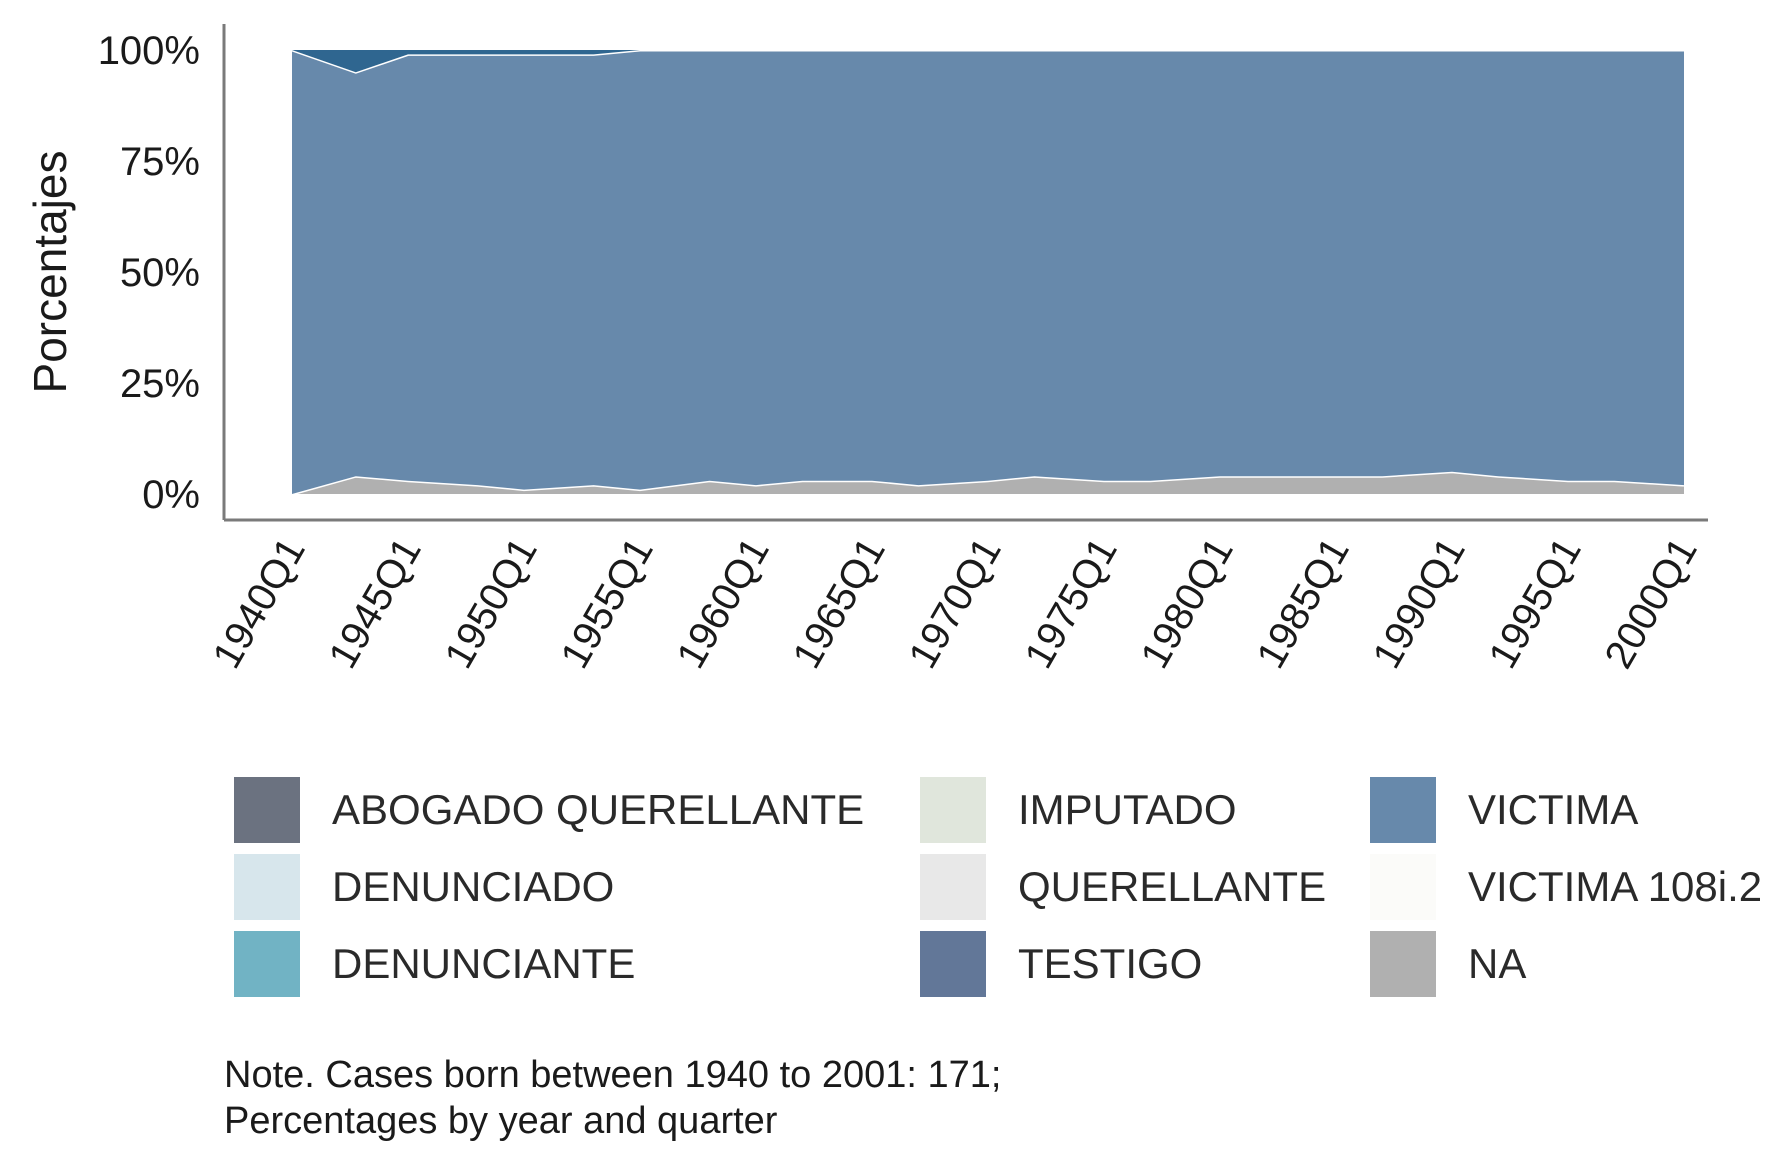 This screenshot has height=1170, width=1780. I want to click on area-testigo, so click(988, 61).